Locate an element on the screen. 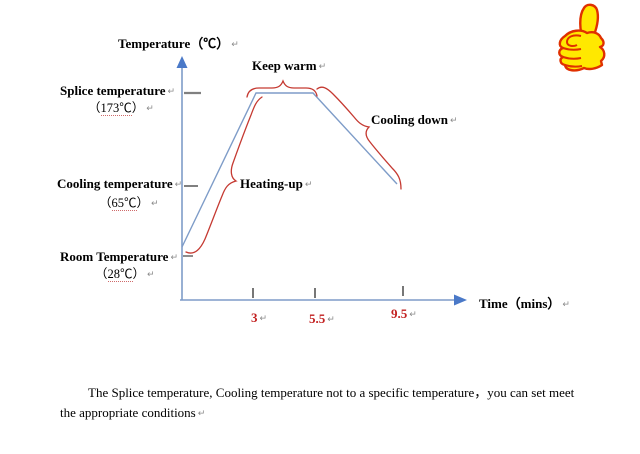  cooling-temperature-value: （65℃） ↵ is located at coordinates (129, 204).